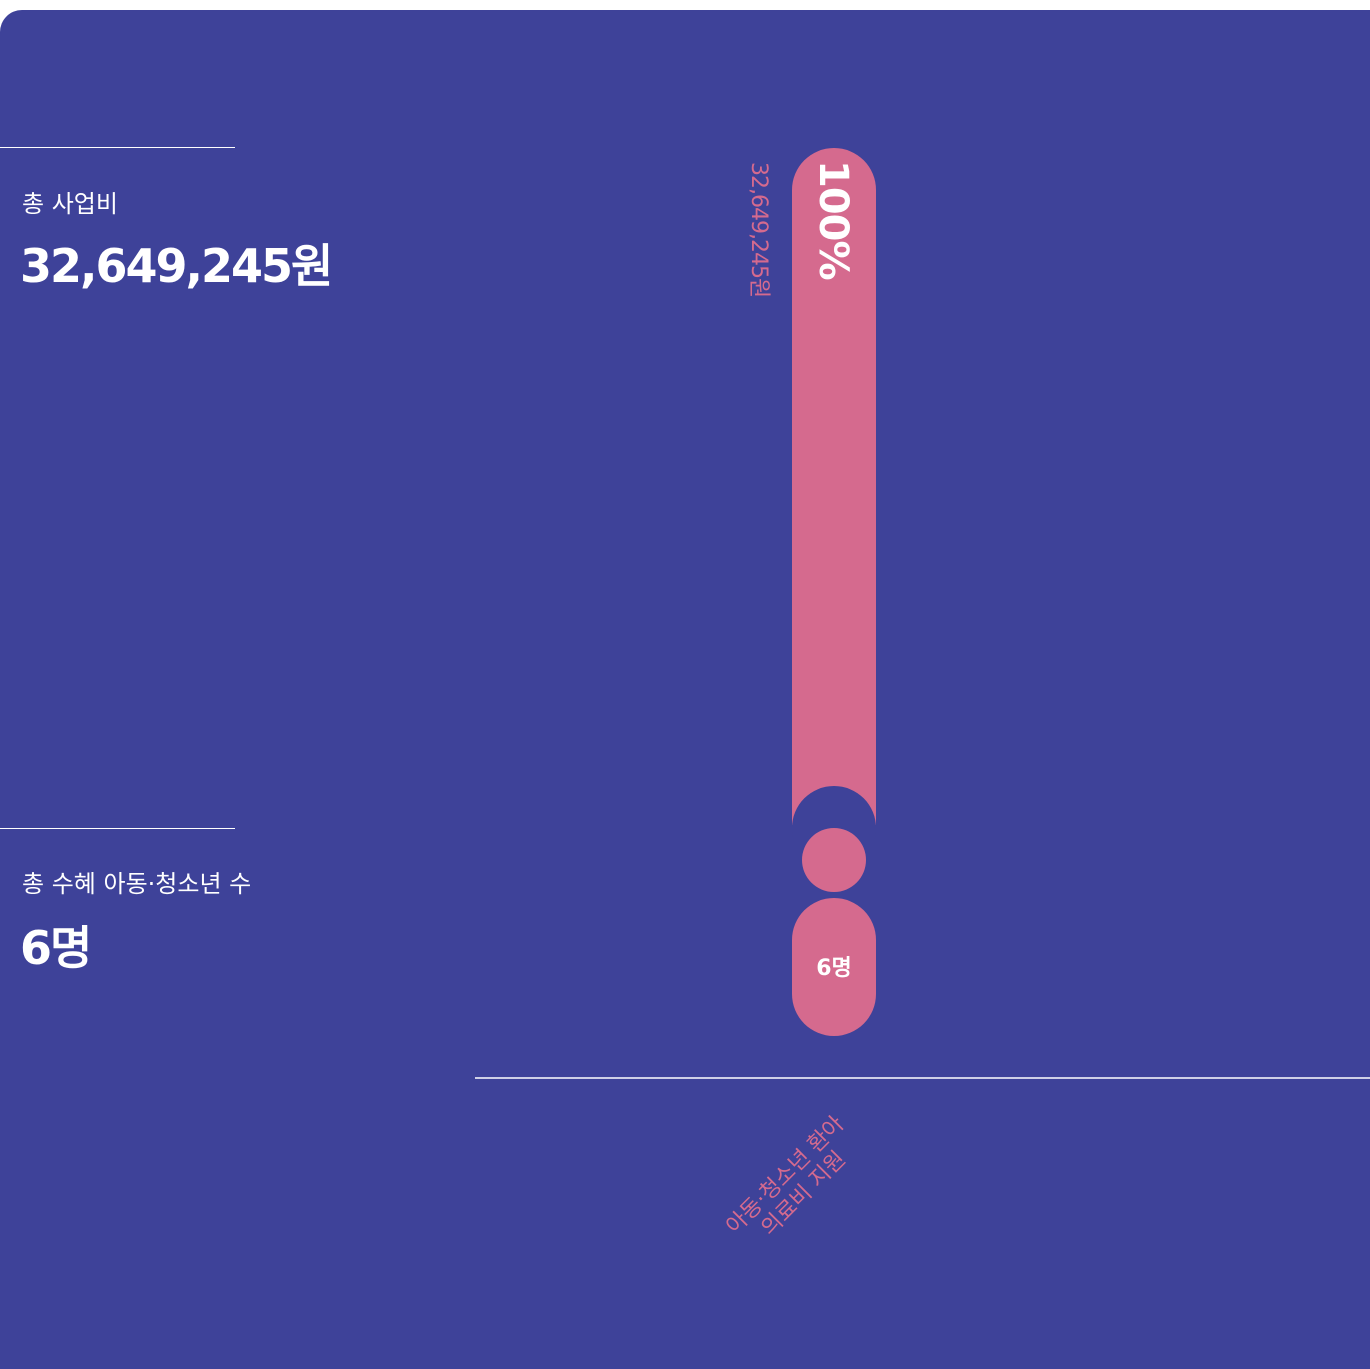  I want to click on summary-label: 총 수혜 아동·청소년 수, so click(137, 884).